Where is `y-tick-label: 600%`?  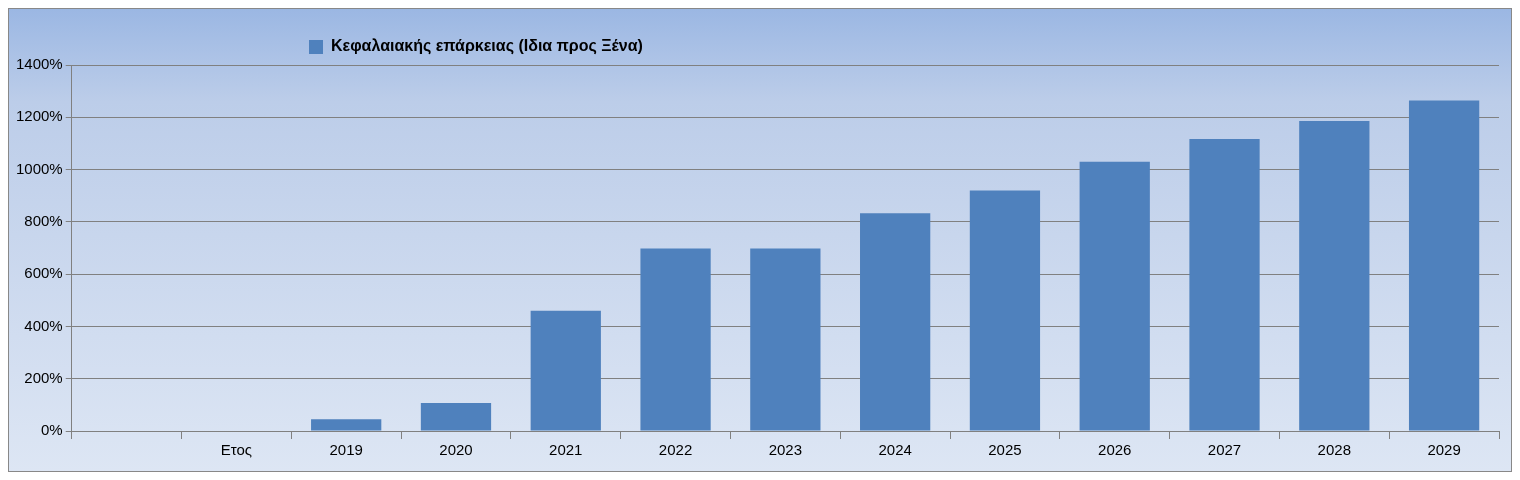
y-tick-label: 600% is located at coordinates (43, 273).